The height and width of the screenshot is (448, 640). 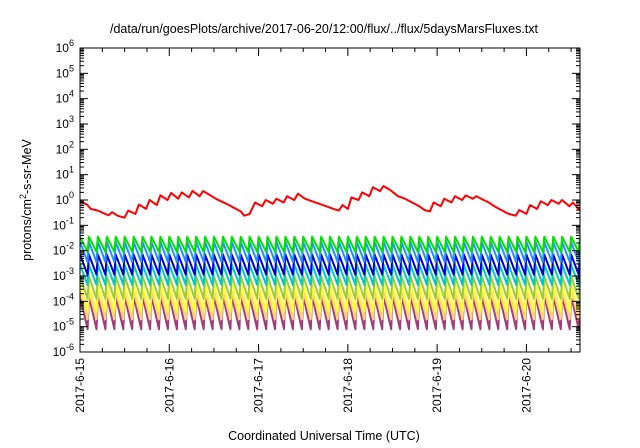 What do you see at coordinates (259, 385) in the screenshot?
I see `x-tick-label: 2017-6-17` at bounding box center [259, 385].